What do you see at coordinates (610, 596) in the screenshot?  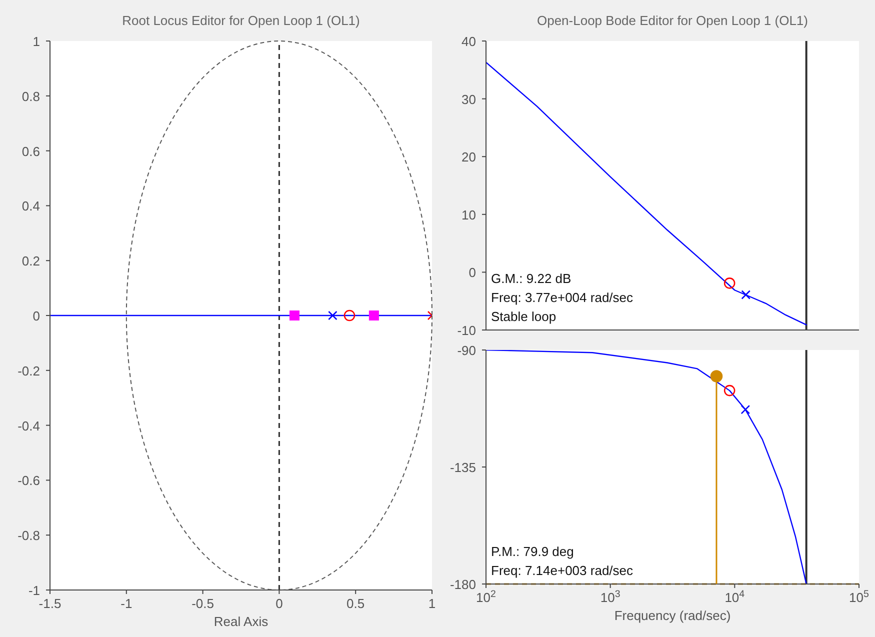 I see `x-tick-label: 10$^{3}$` at bounding box center [610, 596].